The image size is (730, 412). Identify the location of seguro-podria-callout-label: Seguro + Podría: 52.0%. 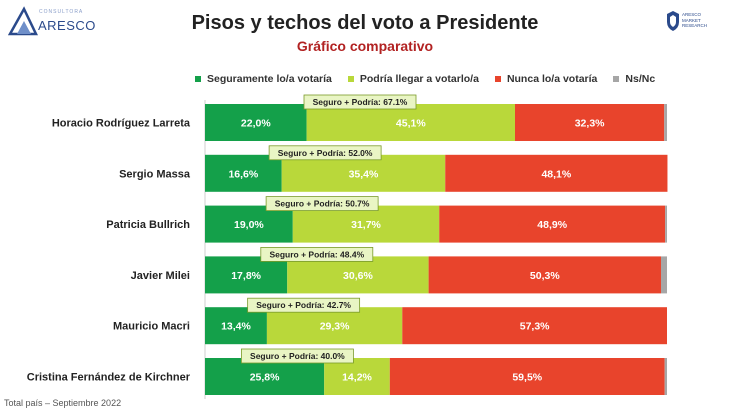
(325, 153).